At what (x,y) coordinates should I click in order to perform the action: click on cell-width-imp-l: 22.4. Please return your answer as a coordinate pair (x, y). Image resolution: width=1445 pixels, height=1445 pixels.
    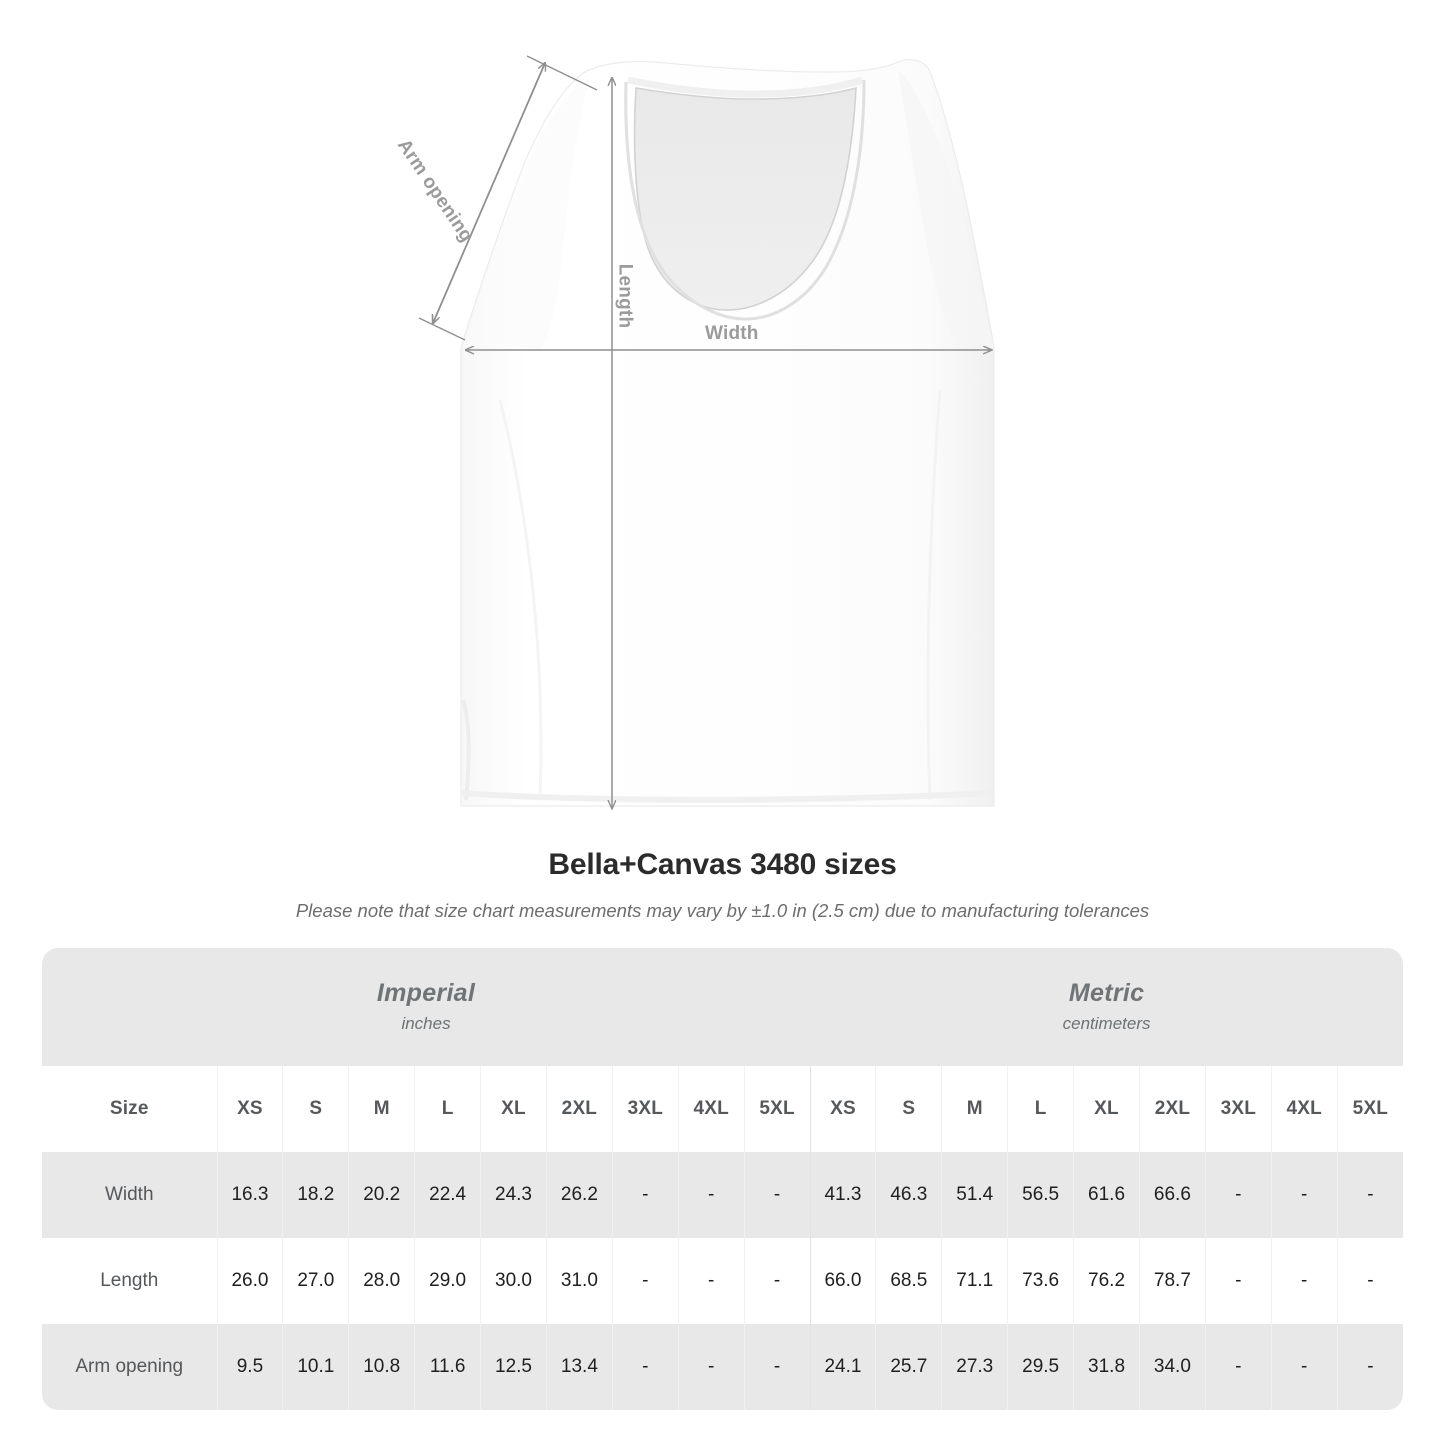
    Looking at the image, I should click on (447, 1195).